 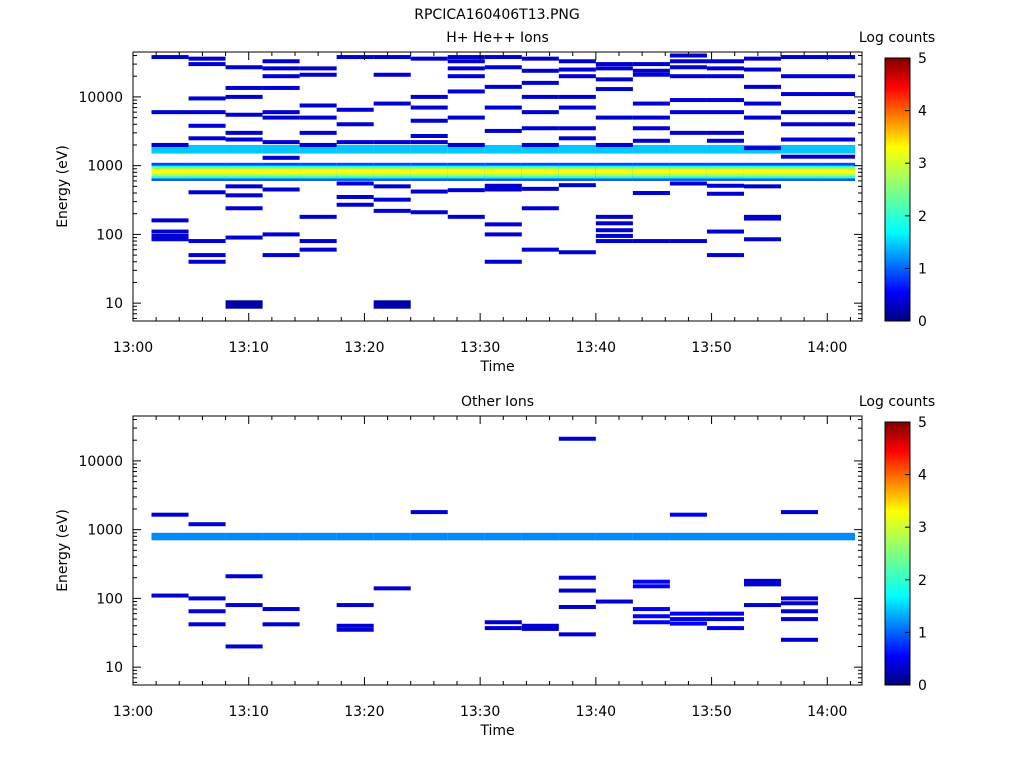 I want to click on x-tick-label: 13:50, so click(x=711, y=712).